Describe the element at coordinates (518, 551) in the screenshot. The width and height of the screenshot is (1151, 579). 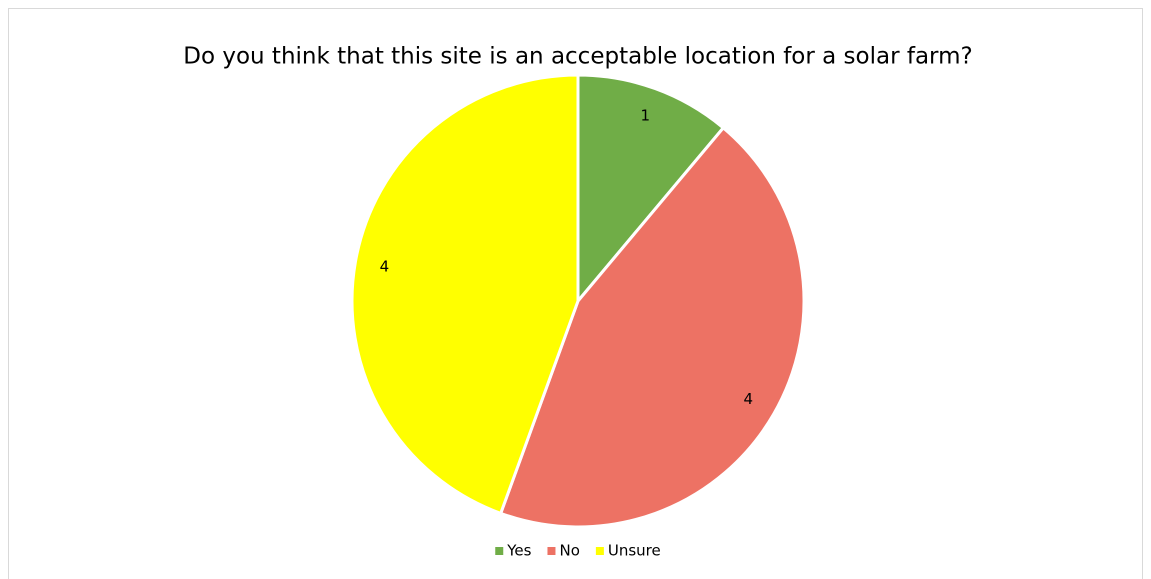
I see `legend-label: Yes` at that location.